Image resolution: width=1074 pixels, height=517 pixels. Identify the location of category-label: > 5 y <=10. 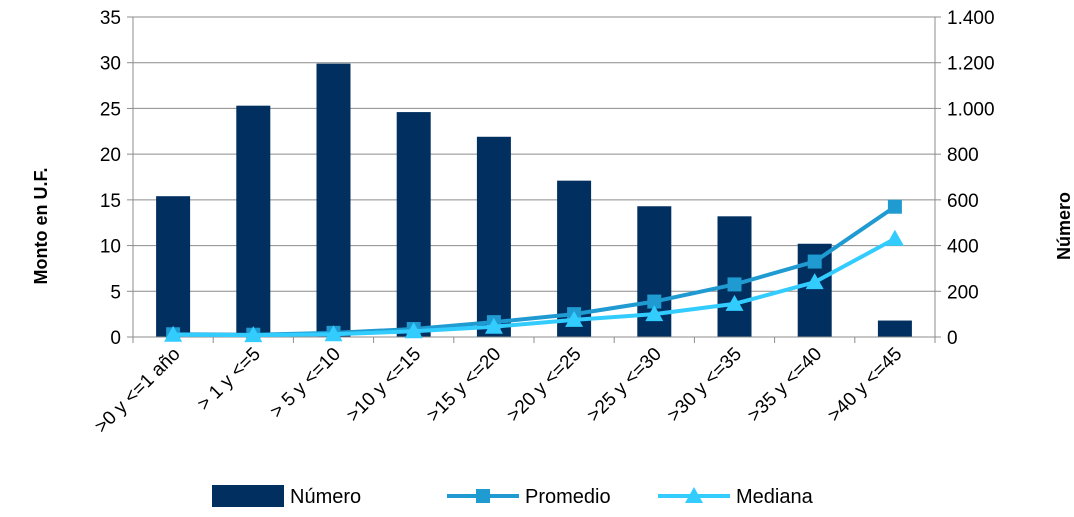
(305, 383).